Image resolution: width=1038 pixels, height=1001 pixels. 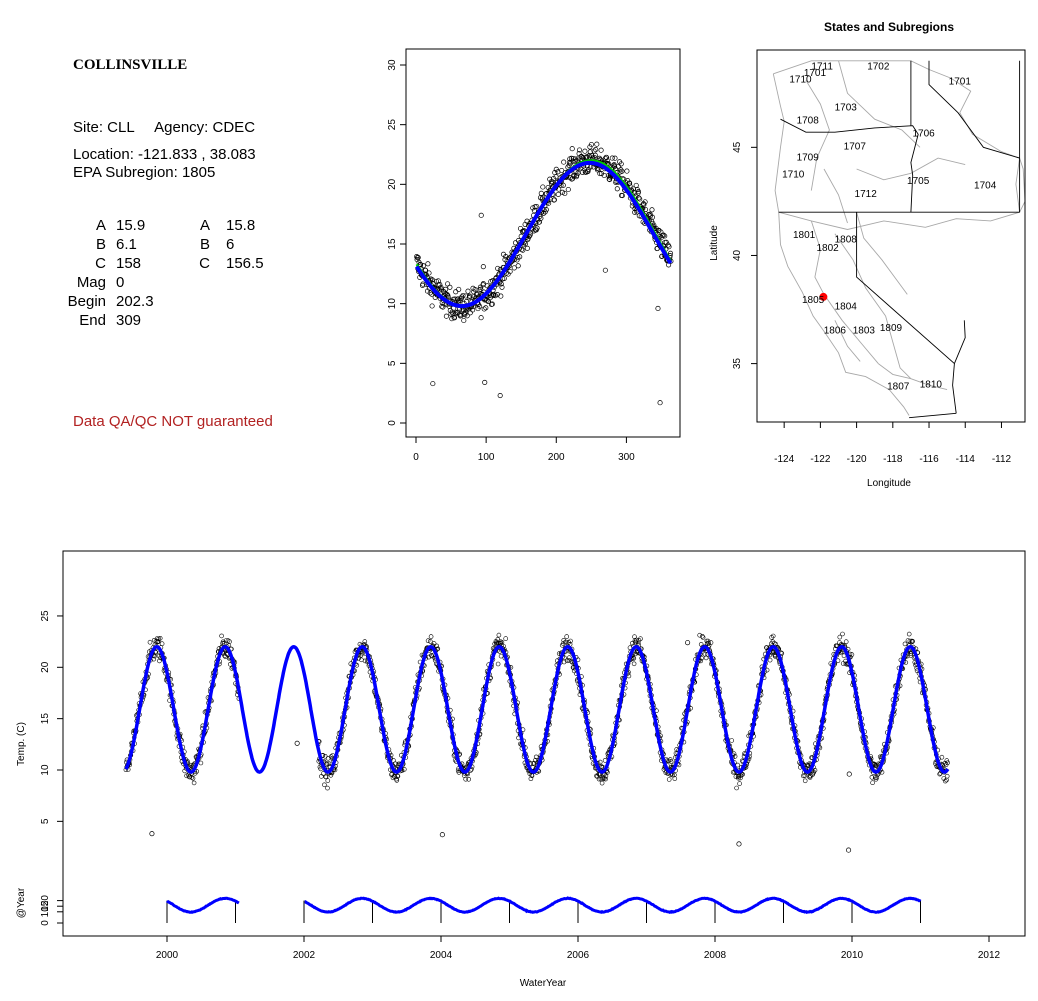 What do you see at coordinates (715, 955) in the screenshot?
I see `ts-x-tick-label: 2008` at bounding box center [715, 955].